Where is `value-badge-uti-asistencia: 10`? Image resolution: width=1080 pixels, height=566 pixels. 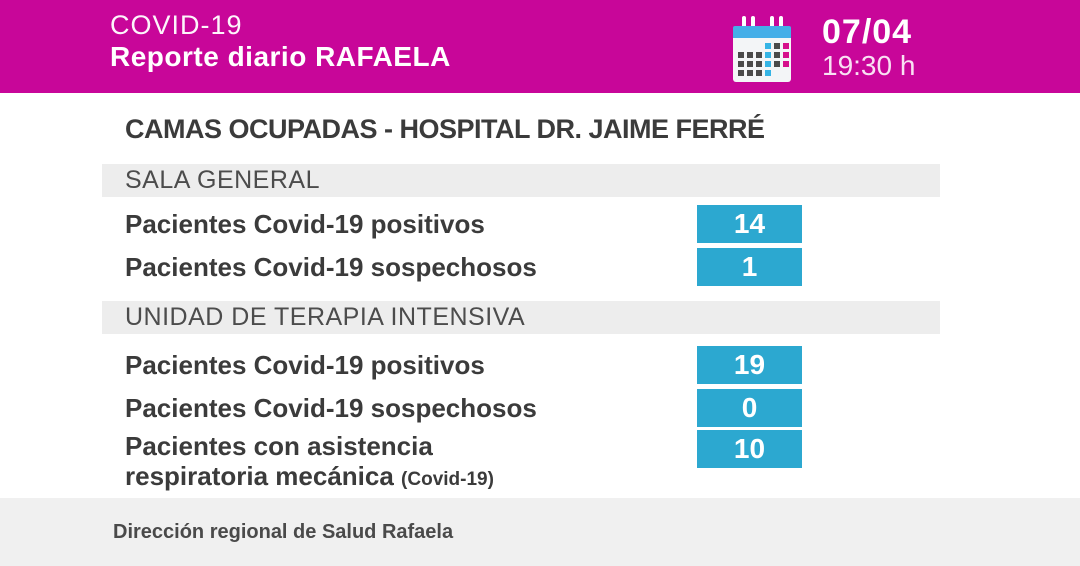 value-badge-uti-asistencia: 10 is located at coordinates (749, 449).